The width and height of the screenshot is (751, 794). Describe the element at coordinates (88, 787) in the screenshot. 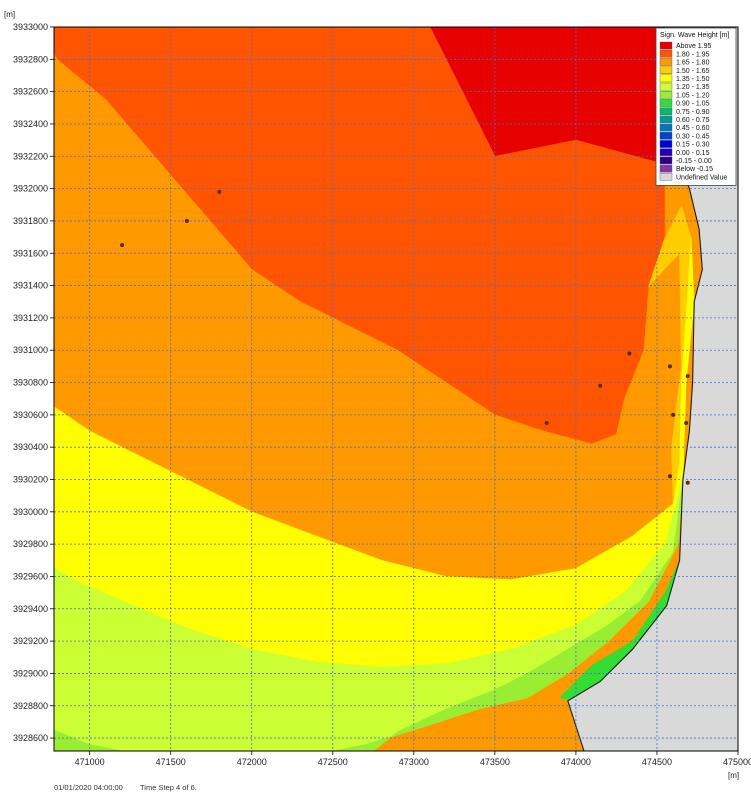

I see `footer-timestamp: 01/01/2020 04:00:00` at that location.